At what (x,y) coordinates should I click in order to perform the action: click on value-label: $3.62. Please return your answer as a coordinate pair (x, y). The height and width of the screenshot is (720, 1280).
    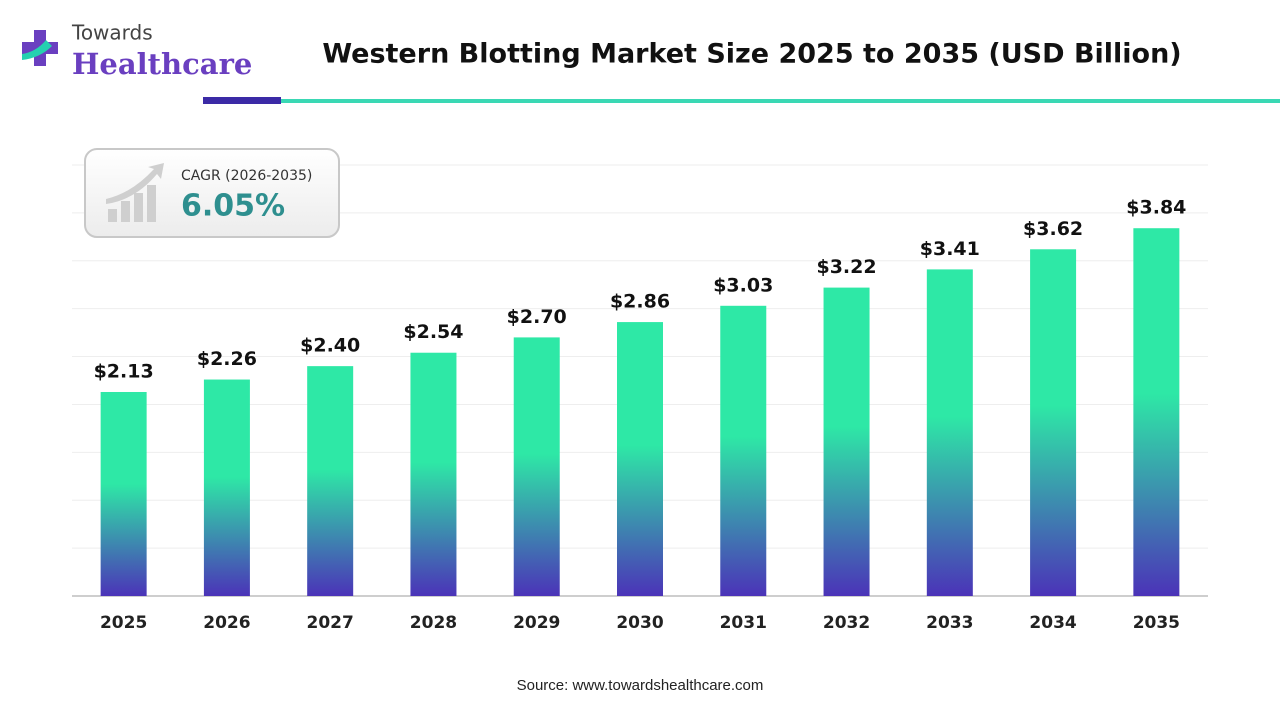
    Looking at the image, I should click on (1053, 229).